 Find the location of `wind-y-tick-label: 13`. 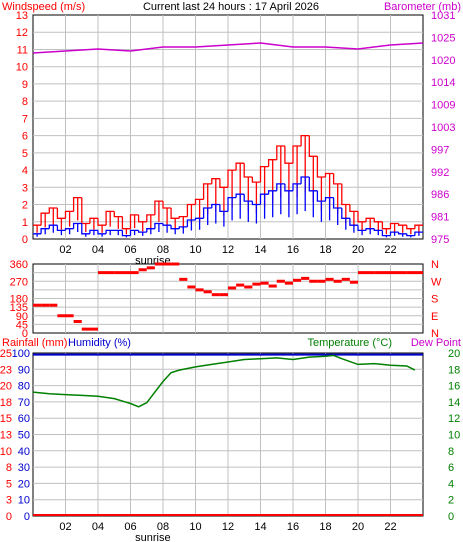

wind-y-tick-label: 13 is located at coordinates (22, 16).